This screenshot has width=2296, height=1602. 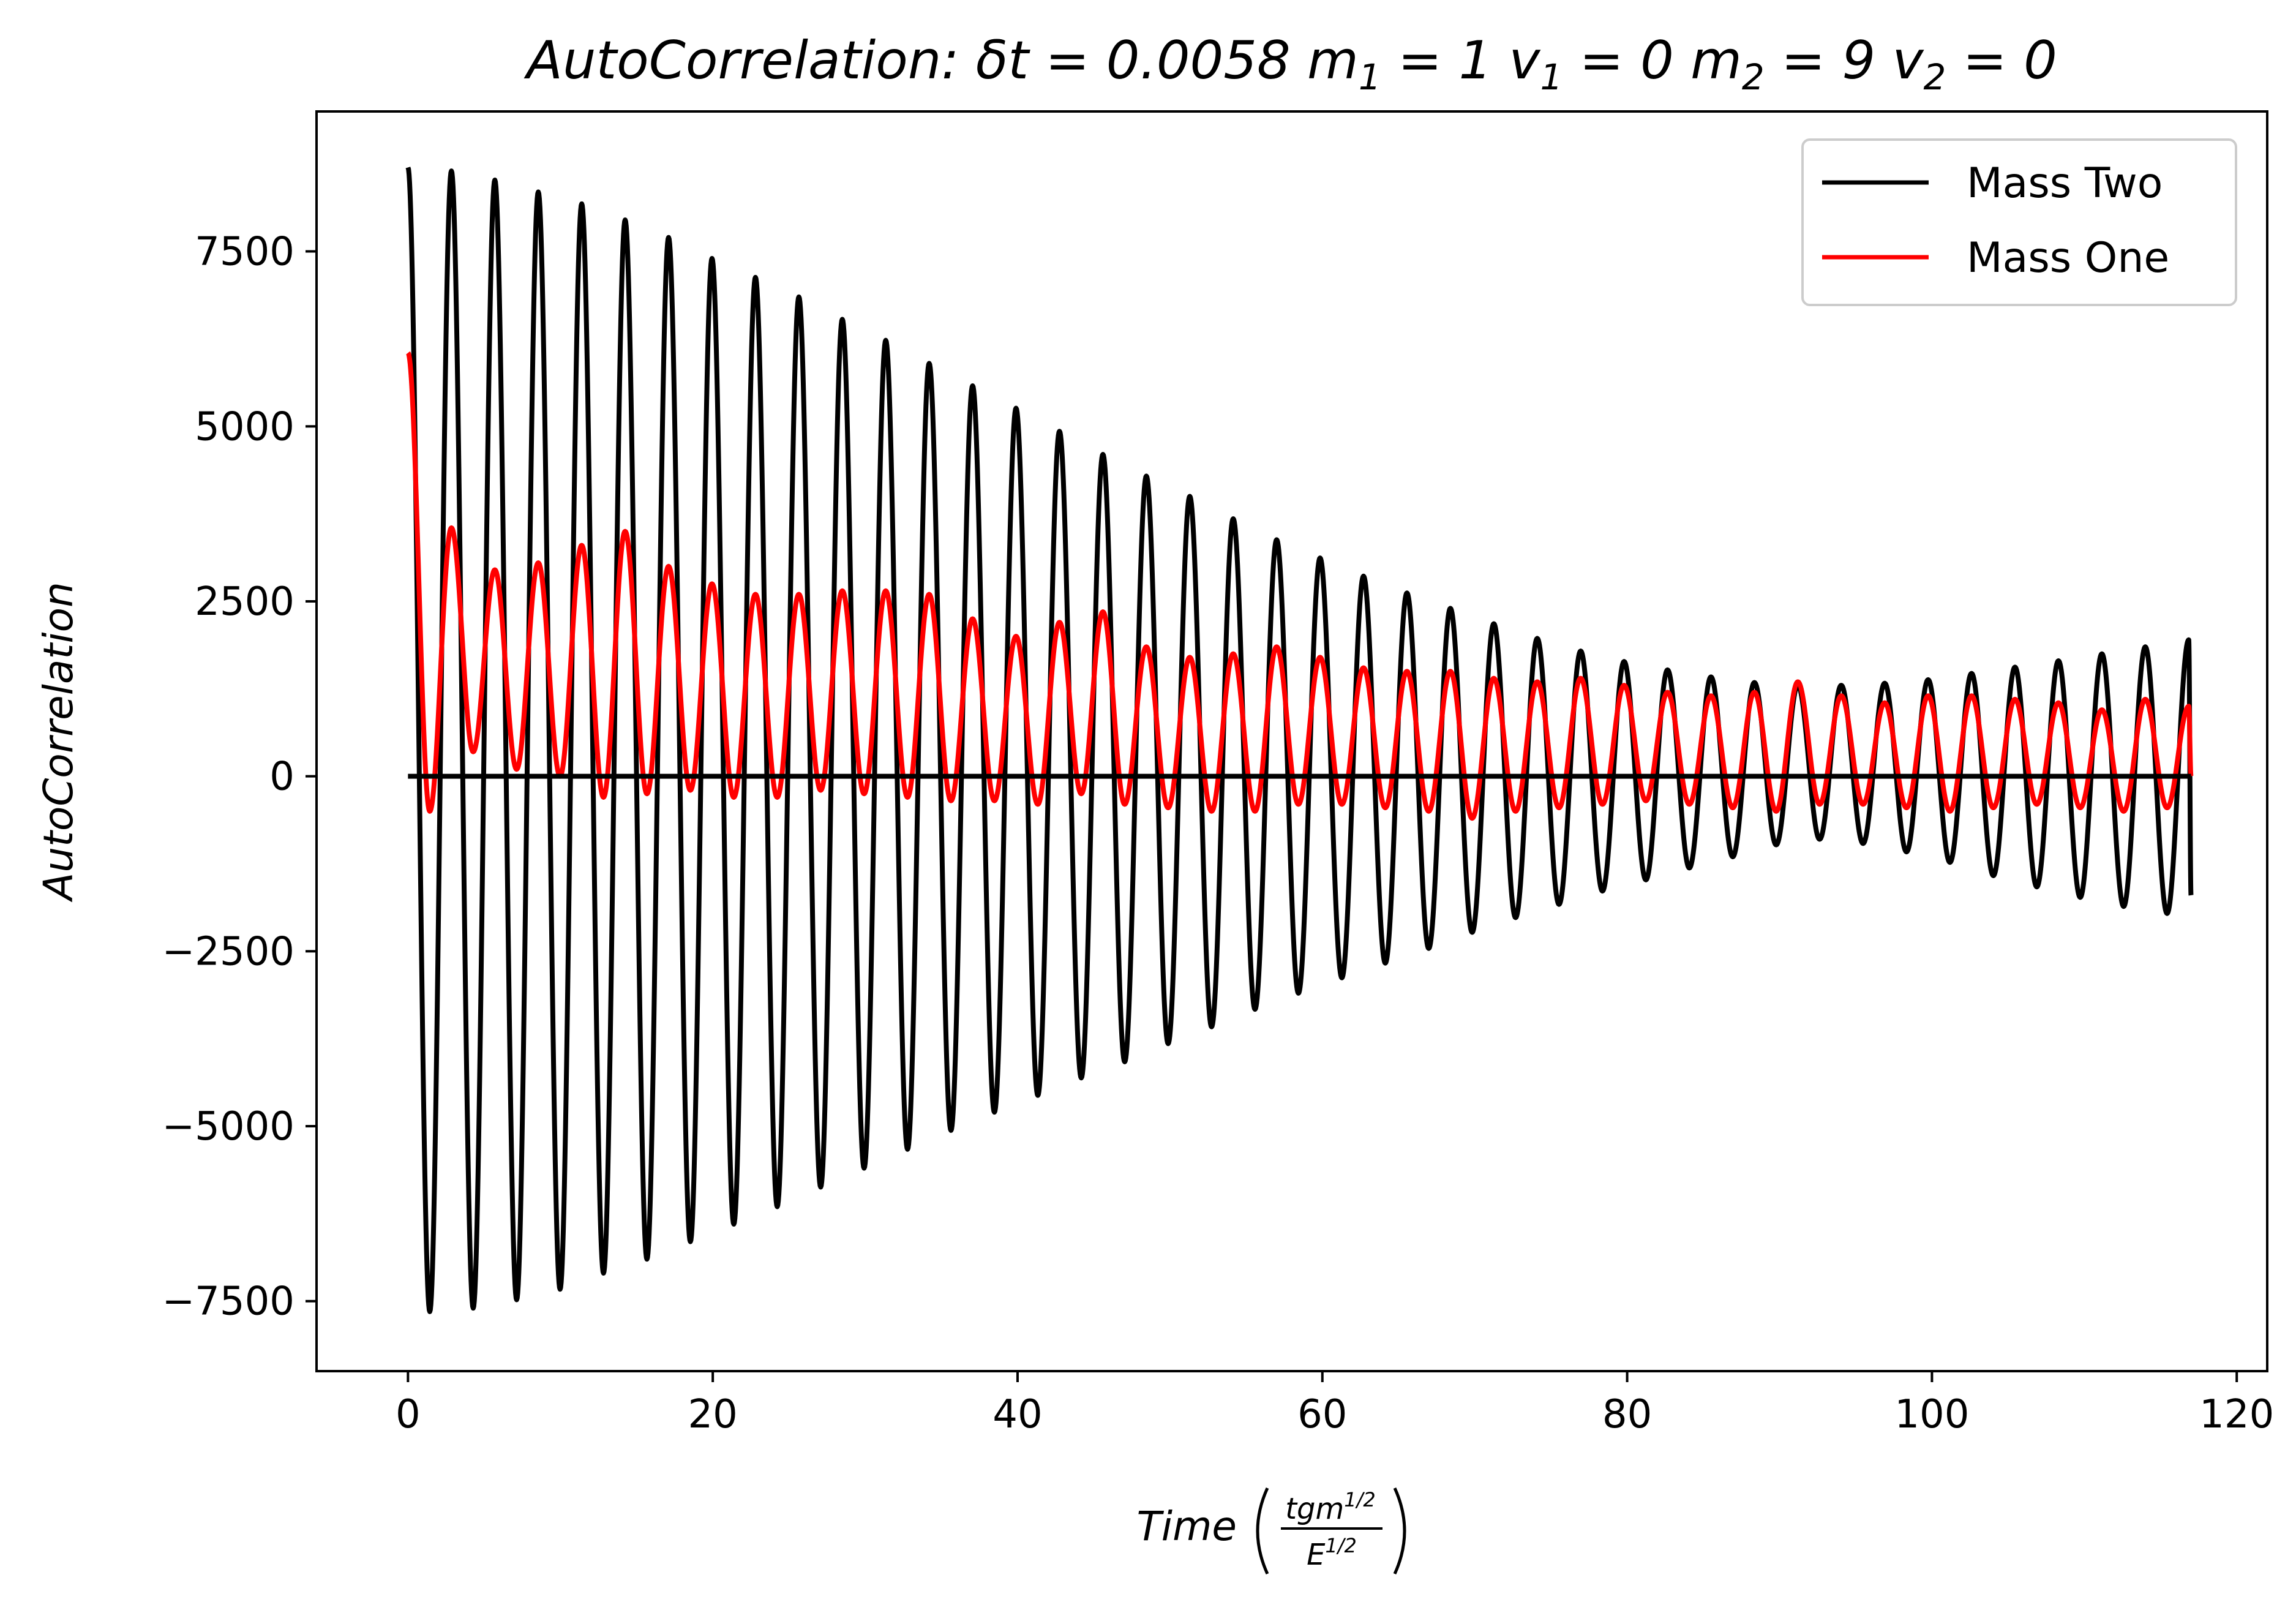 I want to click on x-axis-label-text: Time, so click(x=1186, y=1527).